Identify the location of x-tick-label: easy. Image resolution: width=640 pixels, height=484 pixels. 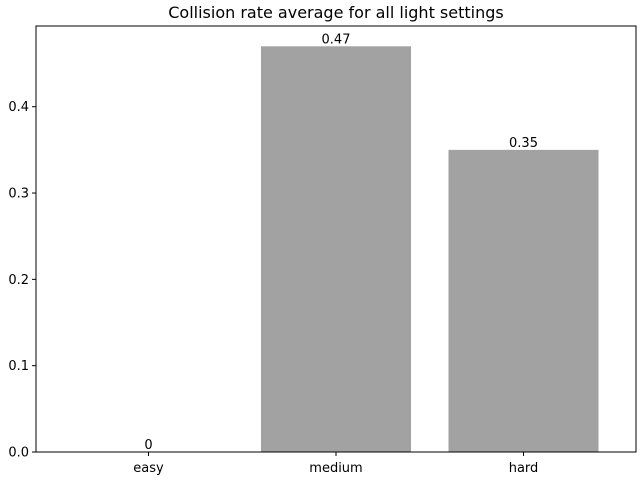
(148, 468).